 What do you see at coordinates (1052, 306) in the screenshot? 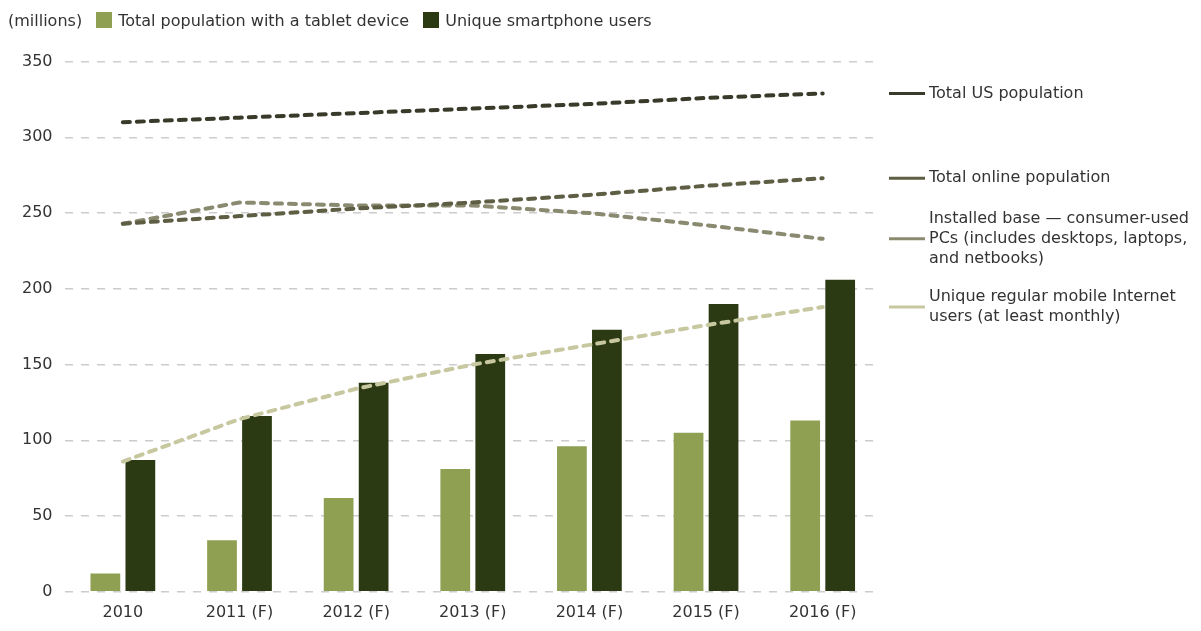
I see `legend-label: Unique regular mobile Internet users (at least monthly)` at bounding box center [1052, 306].